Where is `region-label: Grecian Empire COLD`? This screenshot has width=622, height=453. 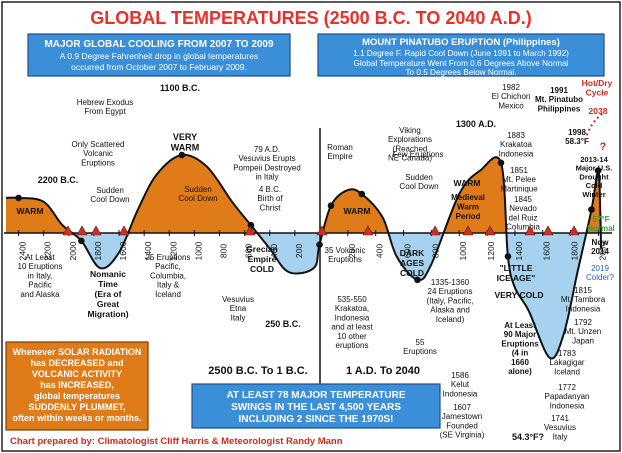 region-label: Grecian Empire COLD is located at coordinates (262, 259).